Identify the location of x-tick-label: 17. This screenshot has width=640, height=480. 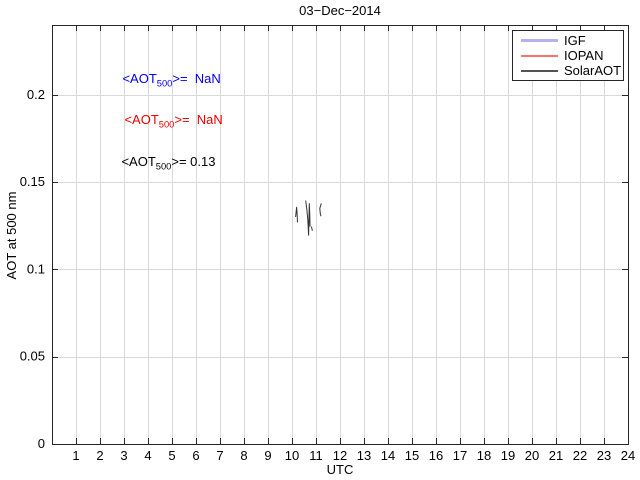
(460, 455).